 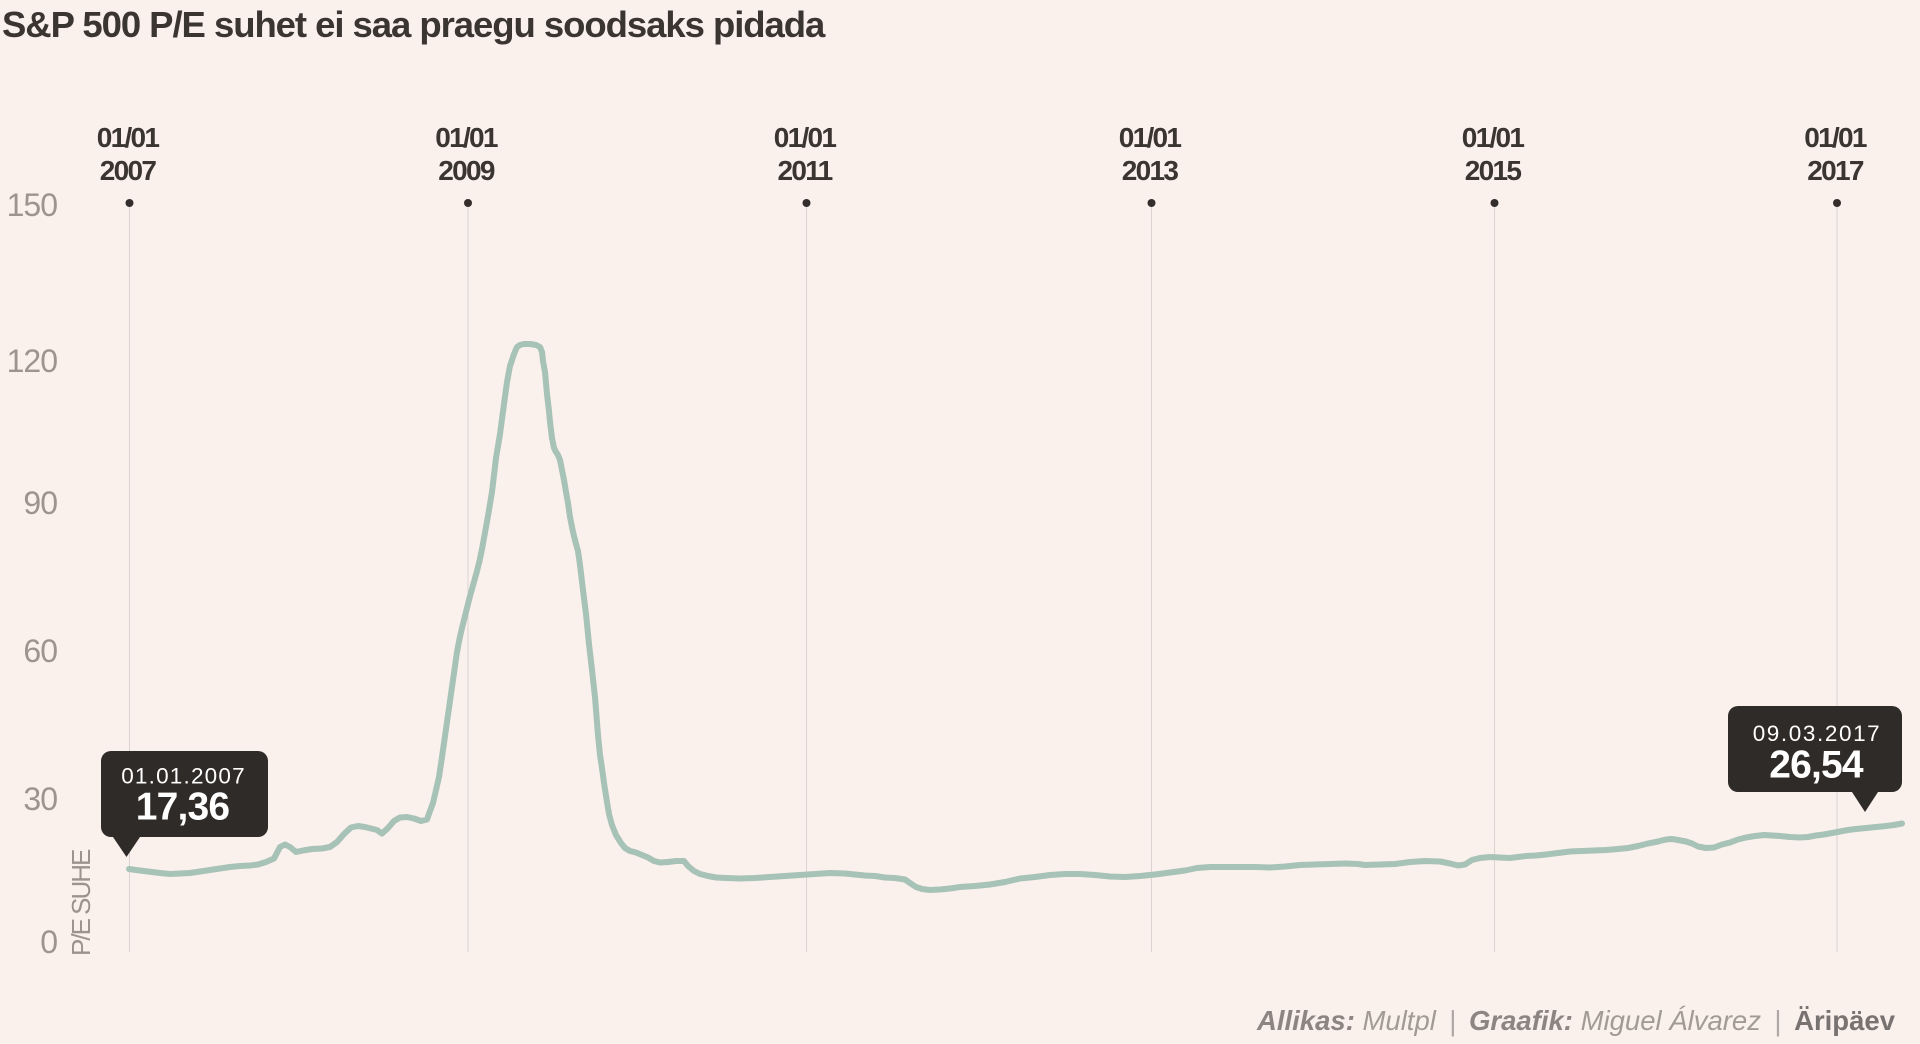 I want to click on svg-text: 26,54, so click(x=1816, y=765).